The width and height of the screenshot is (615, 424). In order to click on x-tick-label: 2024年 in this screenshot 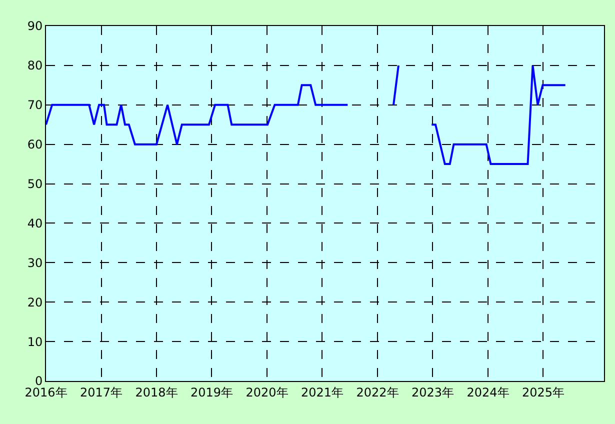, I will do `click(488, 392)`.